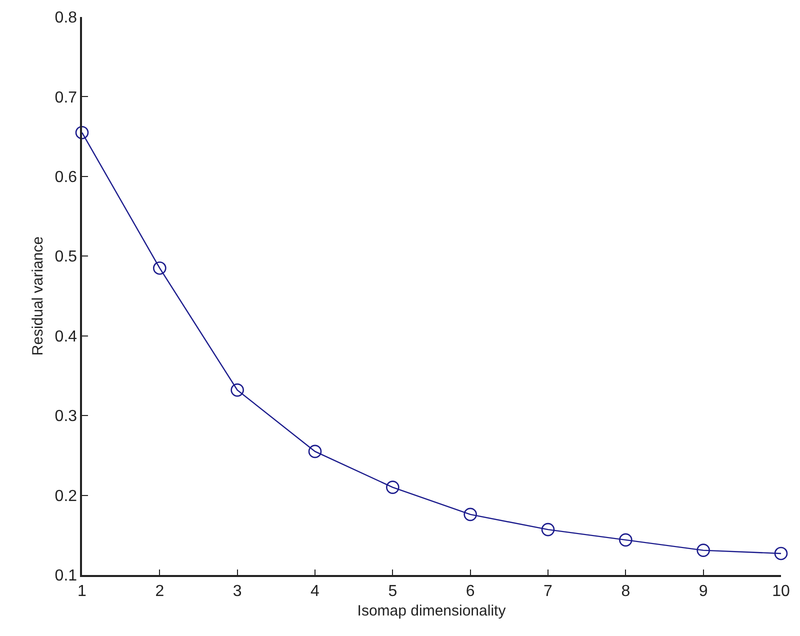 This screenshot has width=800, height=636. What do you see at coordinates (66, 576) in the screenshot?
I see `y-tick-label: 0.1` at bounding box center [66, 576].